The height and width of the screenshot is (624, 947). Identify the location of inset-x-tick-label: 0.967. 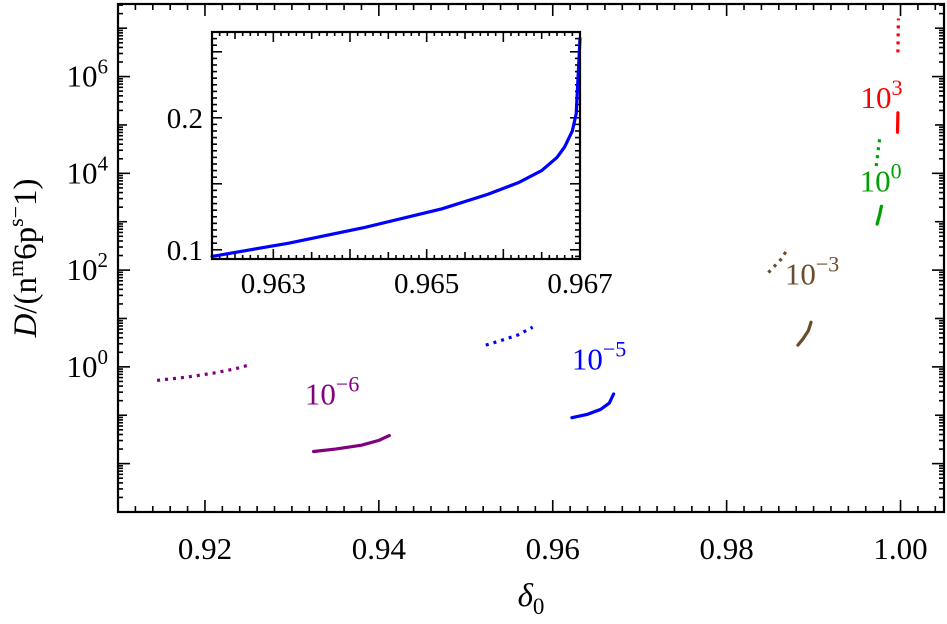
(579, 284).